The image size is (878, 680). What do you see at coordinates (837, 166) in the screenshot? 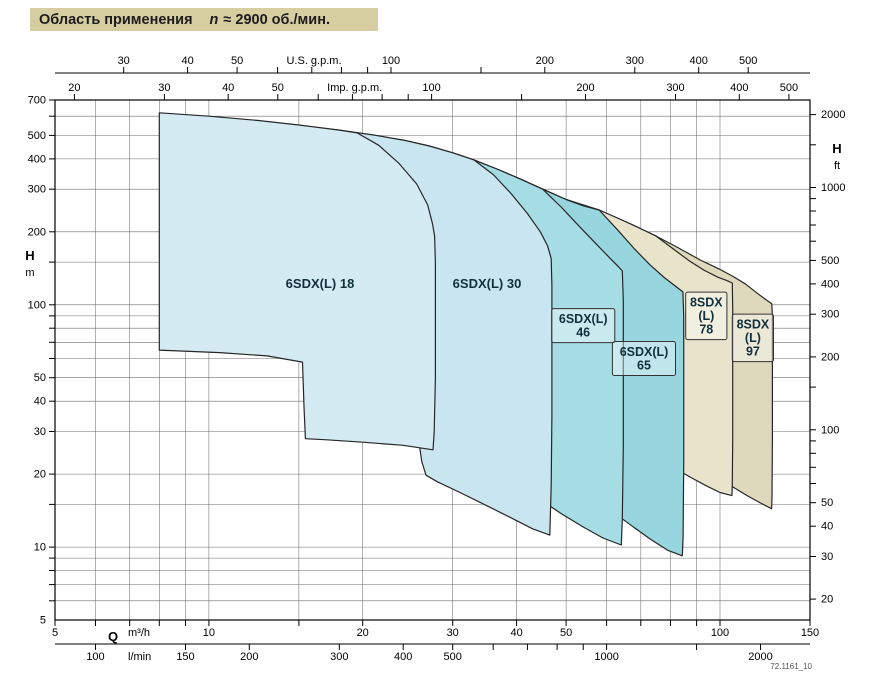
I see `axis-unit-ft: ft` at bounding box center [837, 166].